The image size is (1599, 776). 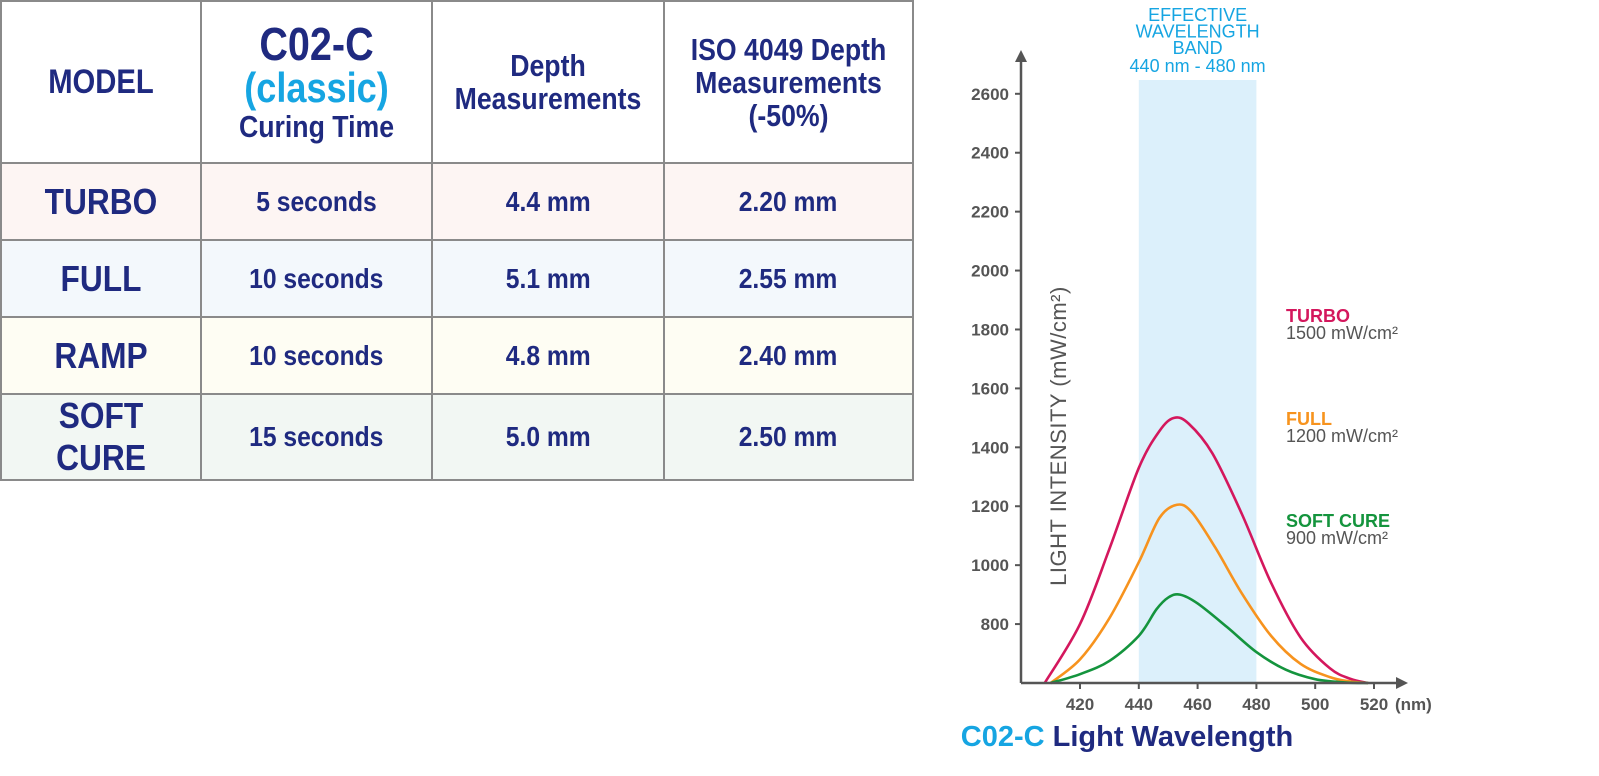 What do you see at coordinates (990, 153) in the screenshot?
I see `y-tick-label: 2400` at bounding box center [990, 153].